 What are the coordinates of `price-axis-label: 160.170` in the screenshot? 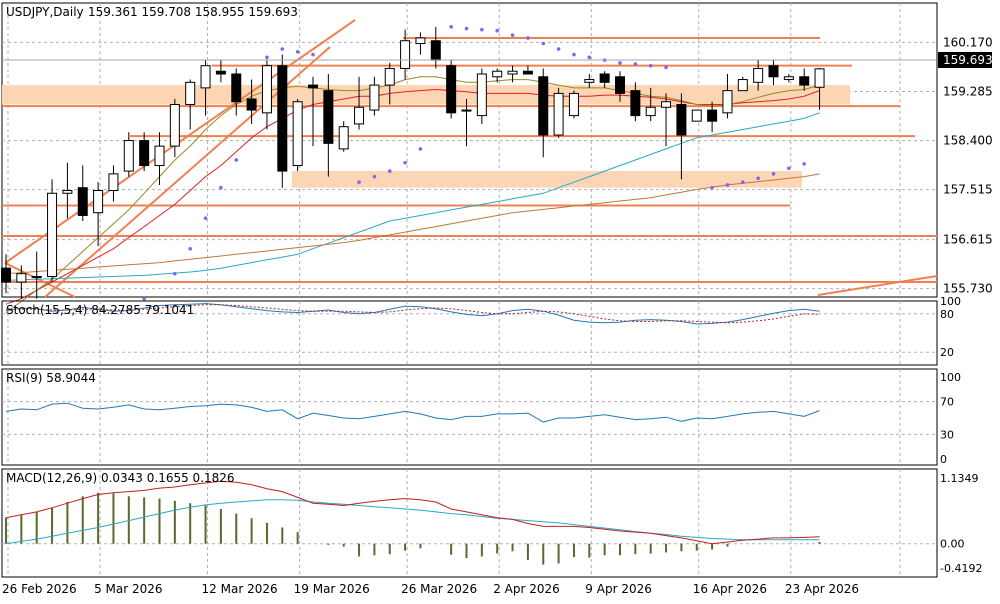 It's located at (968, 42).